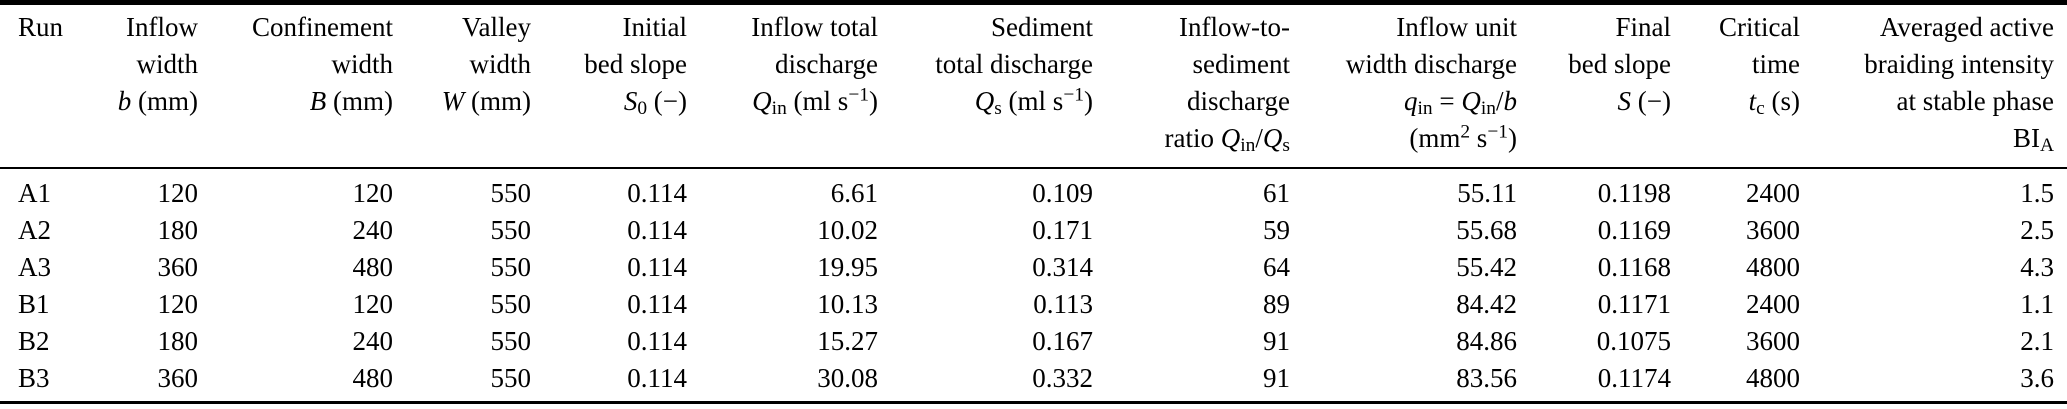  What do you see at coordinates (985, 85) in the screenshot?
I see `column-header-sediment-total-discharge: Sediment total discharge Qs (ml s−1)` at bounding box center [985, 85].